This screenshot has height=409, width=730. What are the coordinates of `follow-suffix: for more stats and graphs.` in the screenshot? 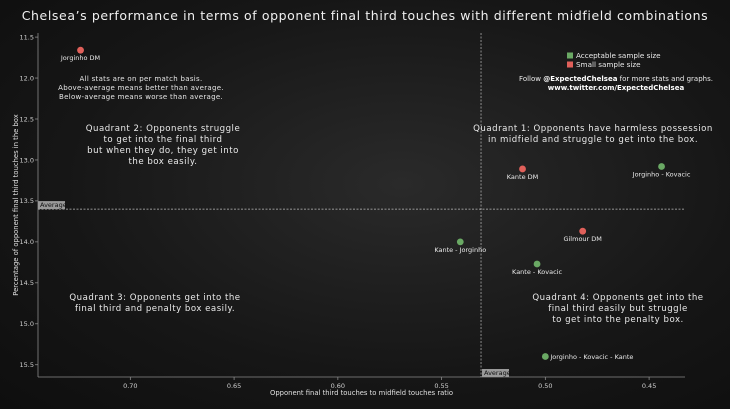 It's located at (665, 79).